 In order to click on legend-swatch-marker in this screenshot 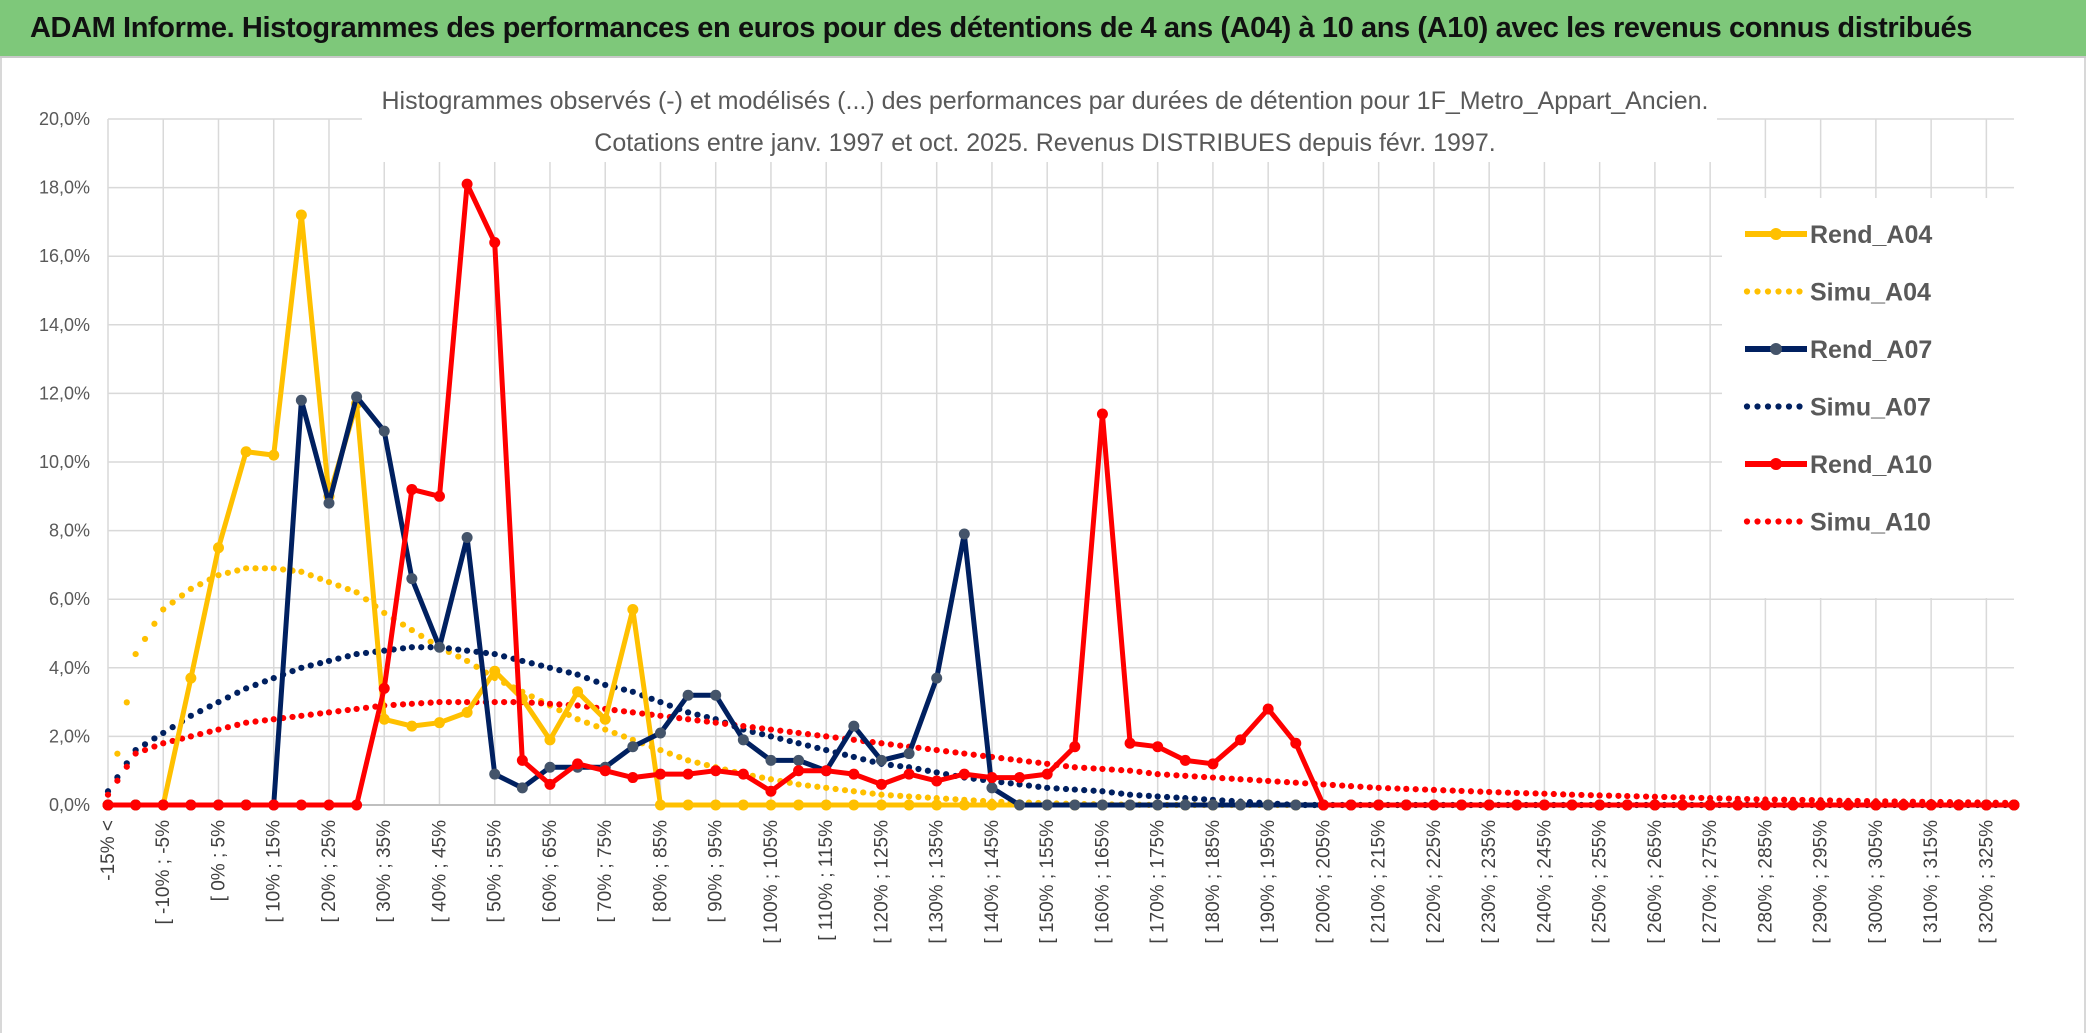, I will do `click(1776, 464)`.